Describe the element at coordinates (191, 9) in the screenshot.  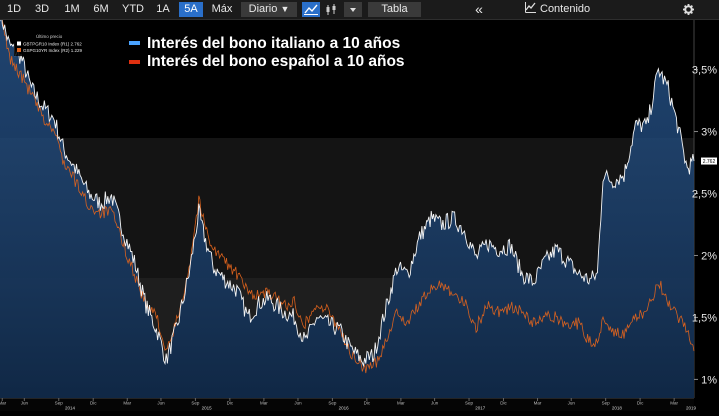
I see `range-button-5a: 5A` at that location.